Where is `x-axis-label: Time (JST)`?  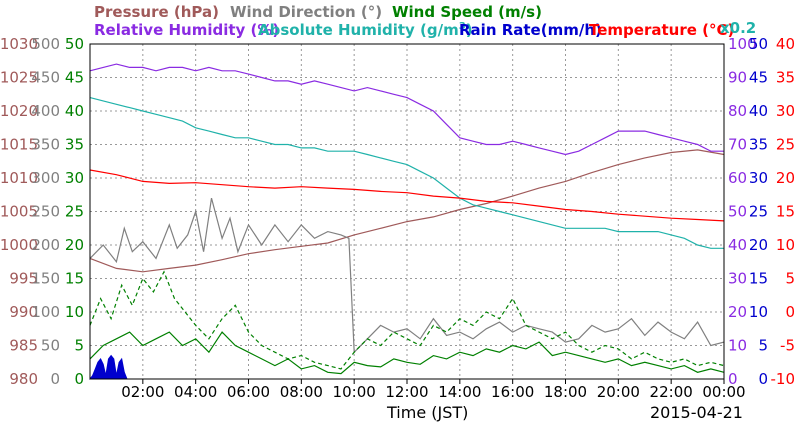
x-axis-label: Time (JST) is located at coordinates (427, 412).